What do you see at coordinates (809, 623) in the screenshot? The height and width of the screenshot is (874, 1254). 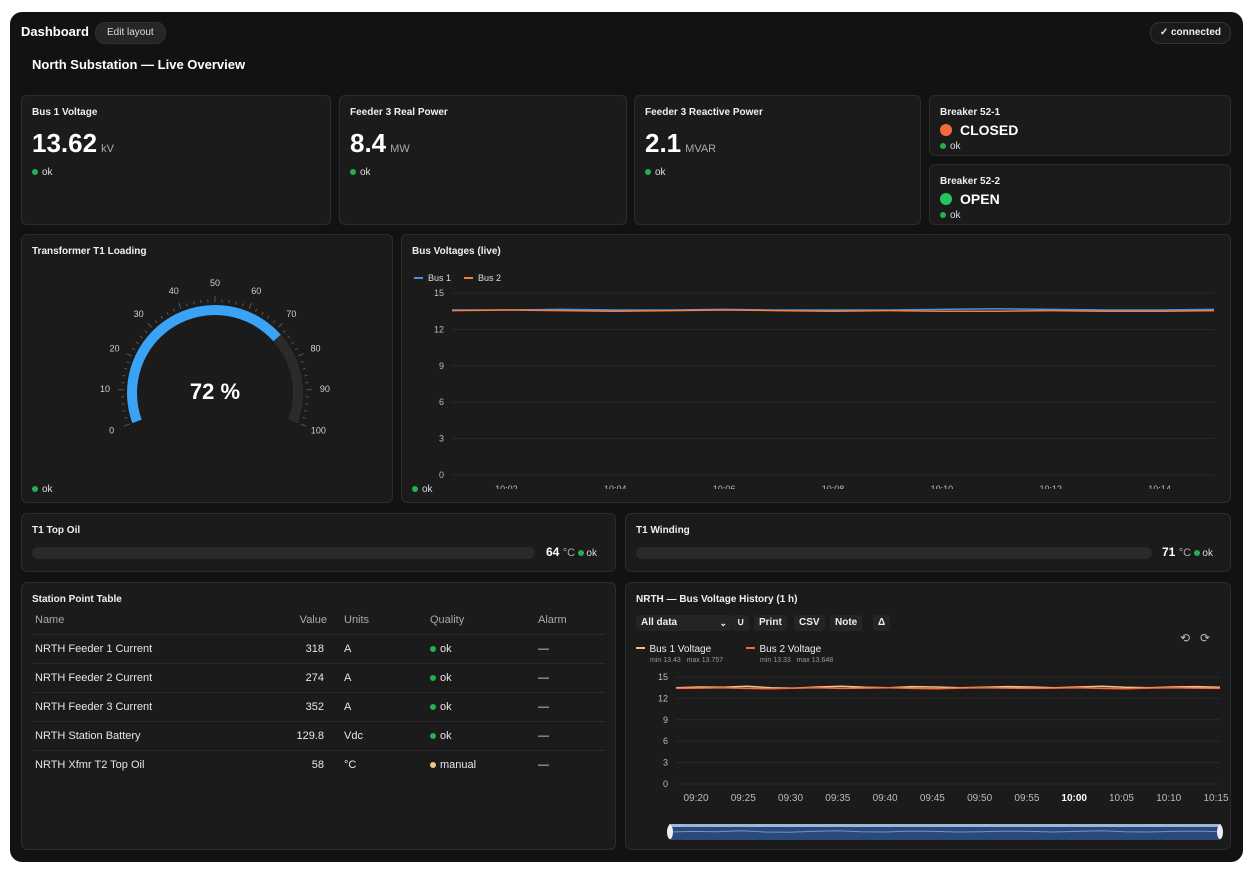 I see `csv-button: CSV` at bounding box center [809, 623].